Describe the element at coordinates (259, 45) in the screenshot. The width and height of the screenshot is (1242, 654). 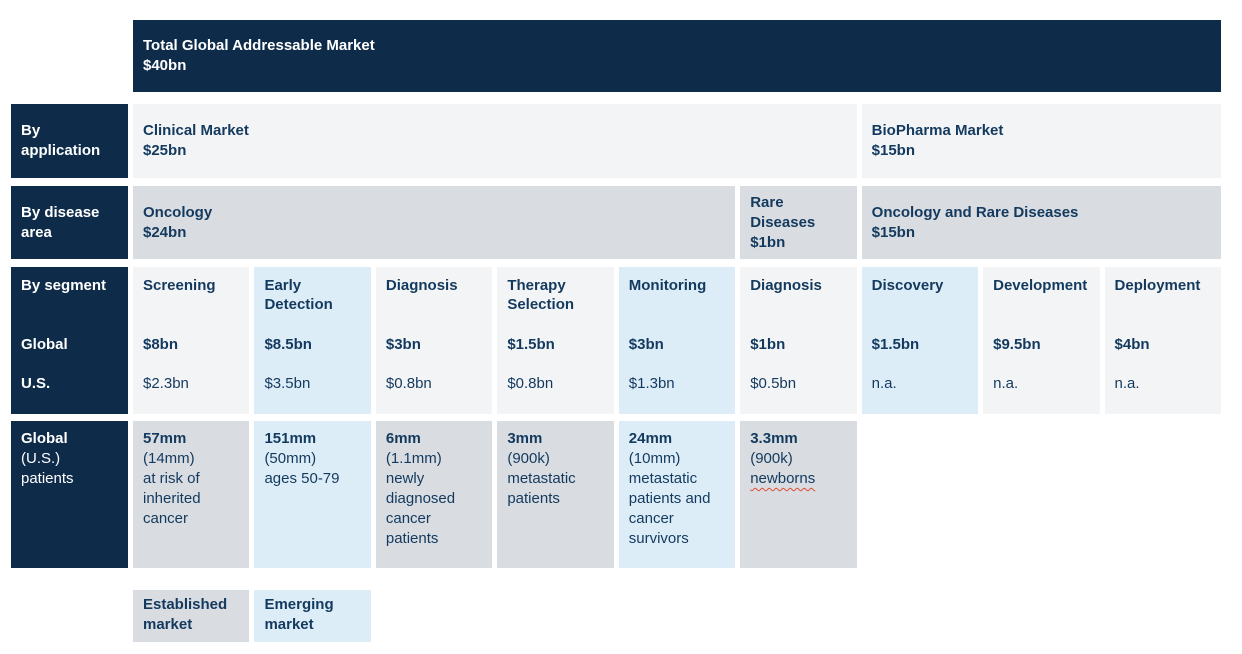
I see `total-market-title: Total Global Addressable Market` at that location.